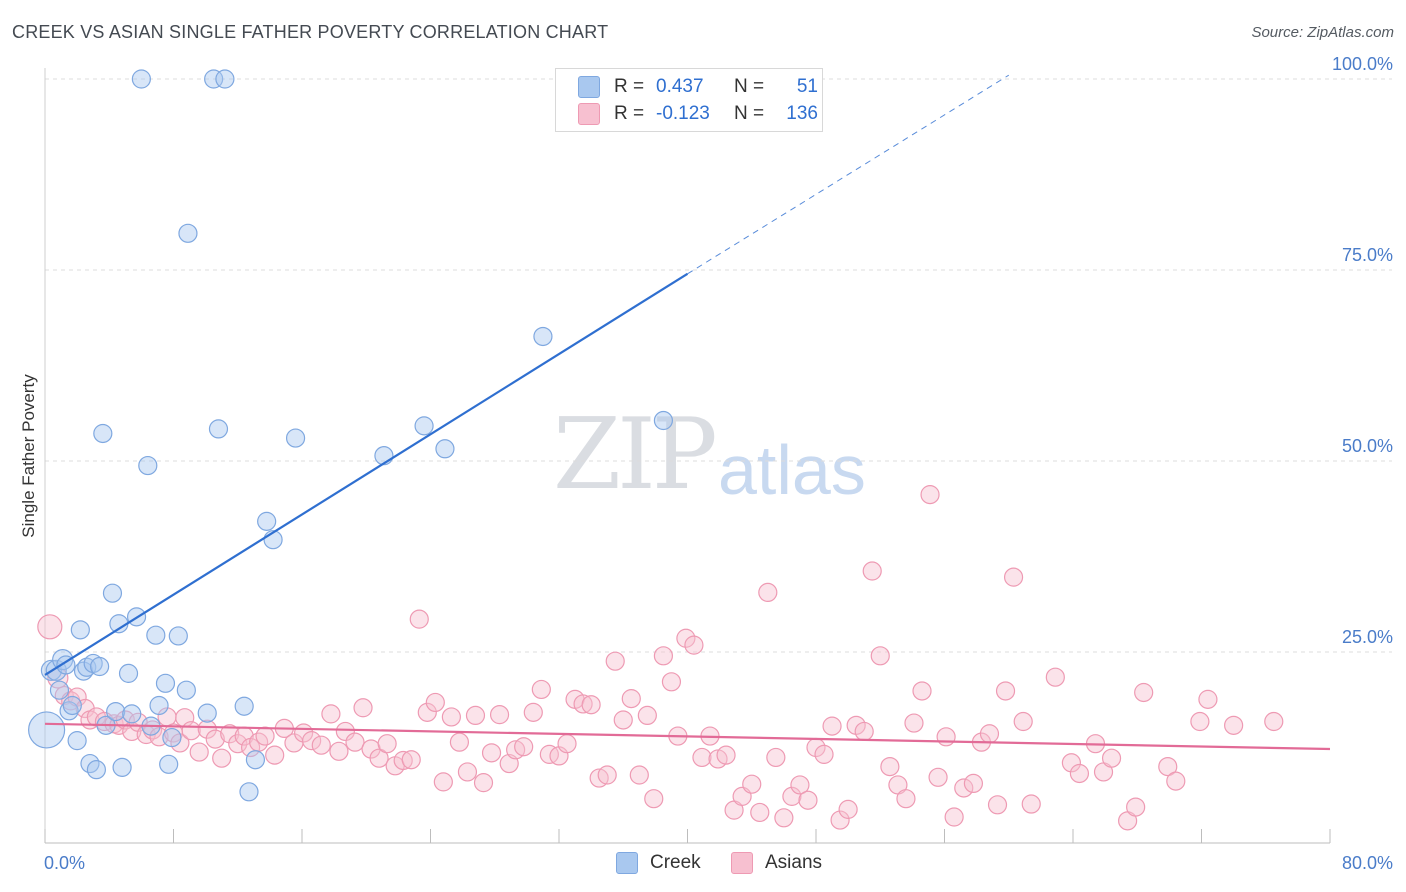 The height and width of the screenshot is (892, 1406). I want to click on legend-n-value: 51, so click(807, 86).